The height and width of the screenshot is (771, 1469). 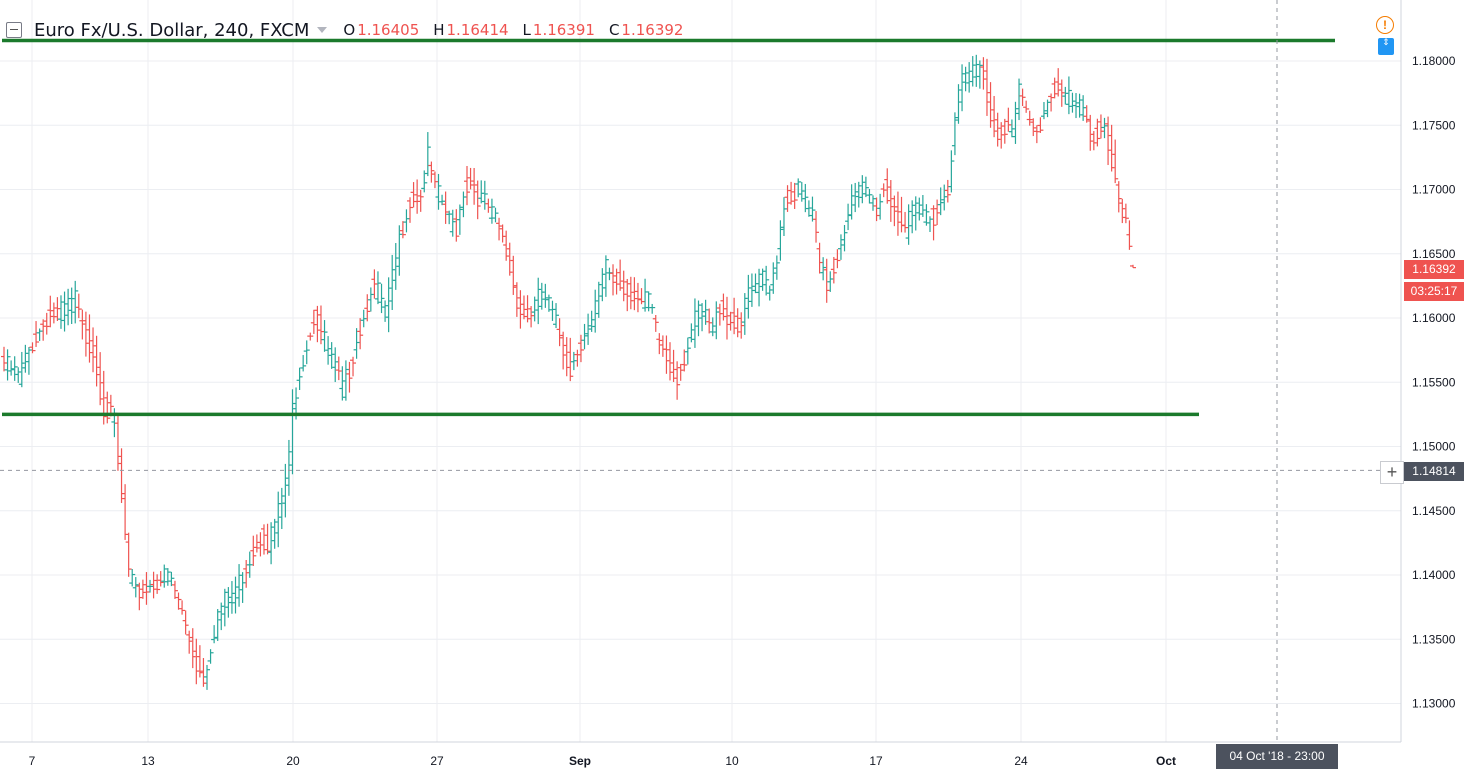 I want to click on time-tick-label: 7, so click(x=32, y=761).